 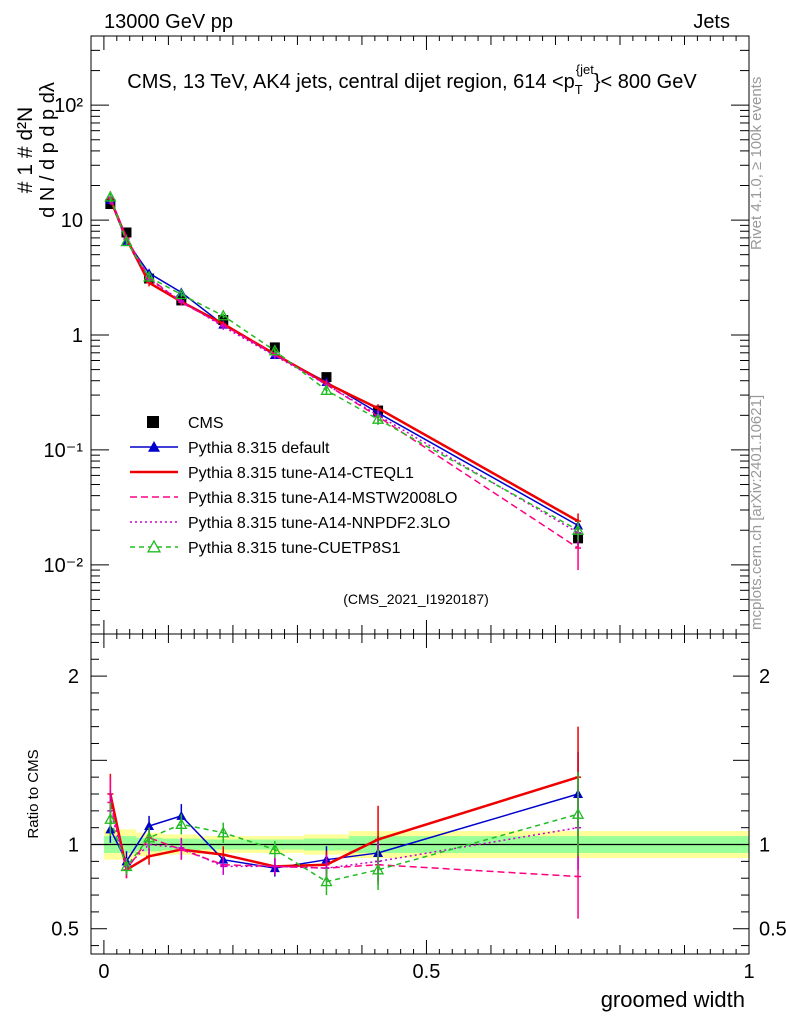 What do you see at coordinates (319, 523) in the screenshot?
I see `legend-label-nnpdf: Pythia 8.315 tune-A14-NNPDF2.3LO` at bounding box center [319, 523].